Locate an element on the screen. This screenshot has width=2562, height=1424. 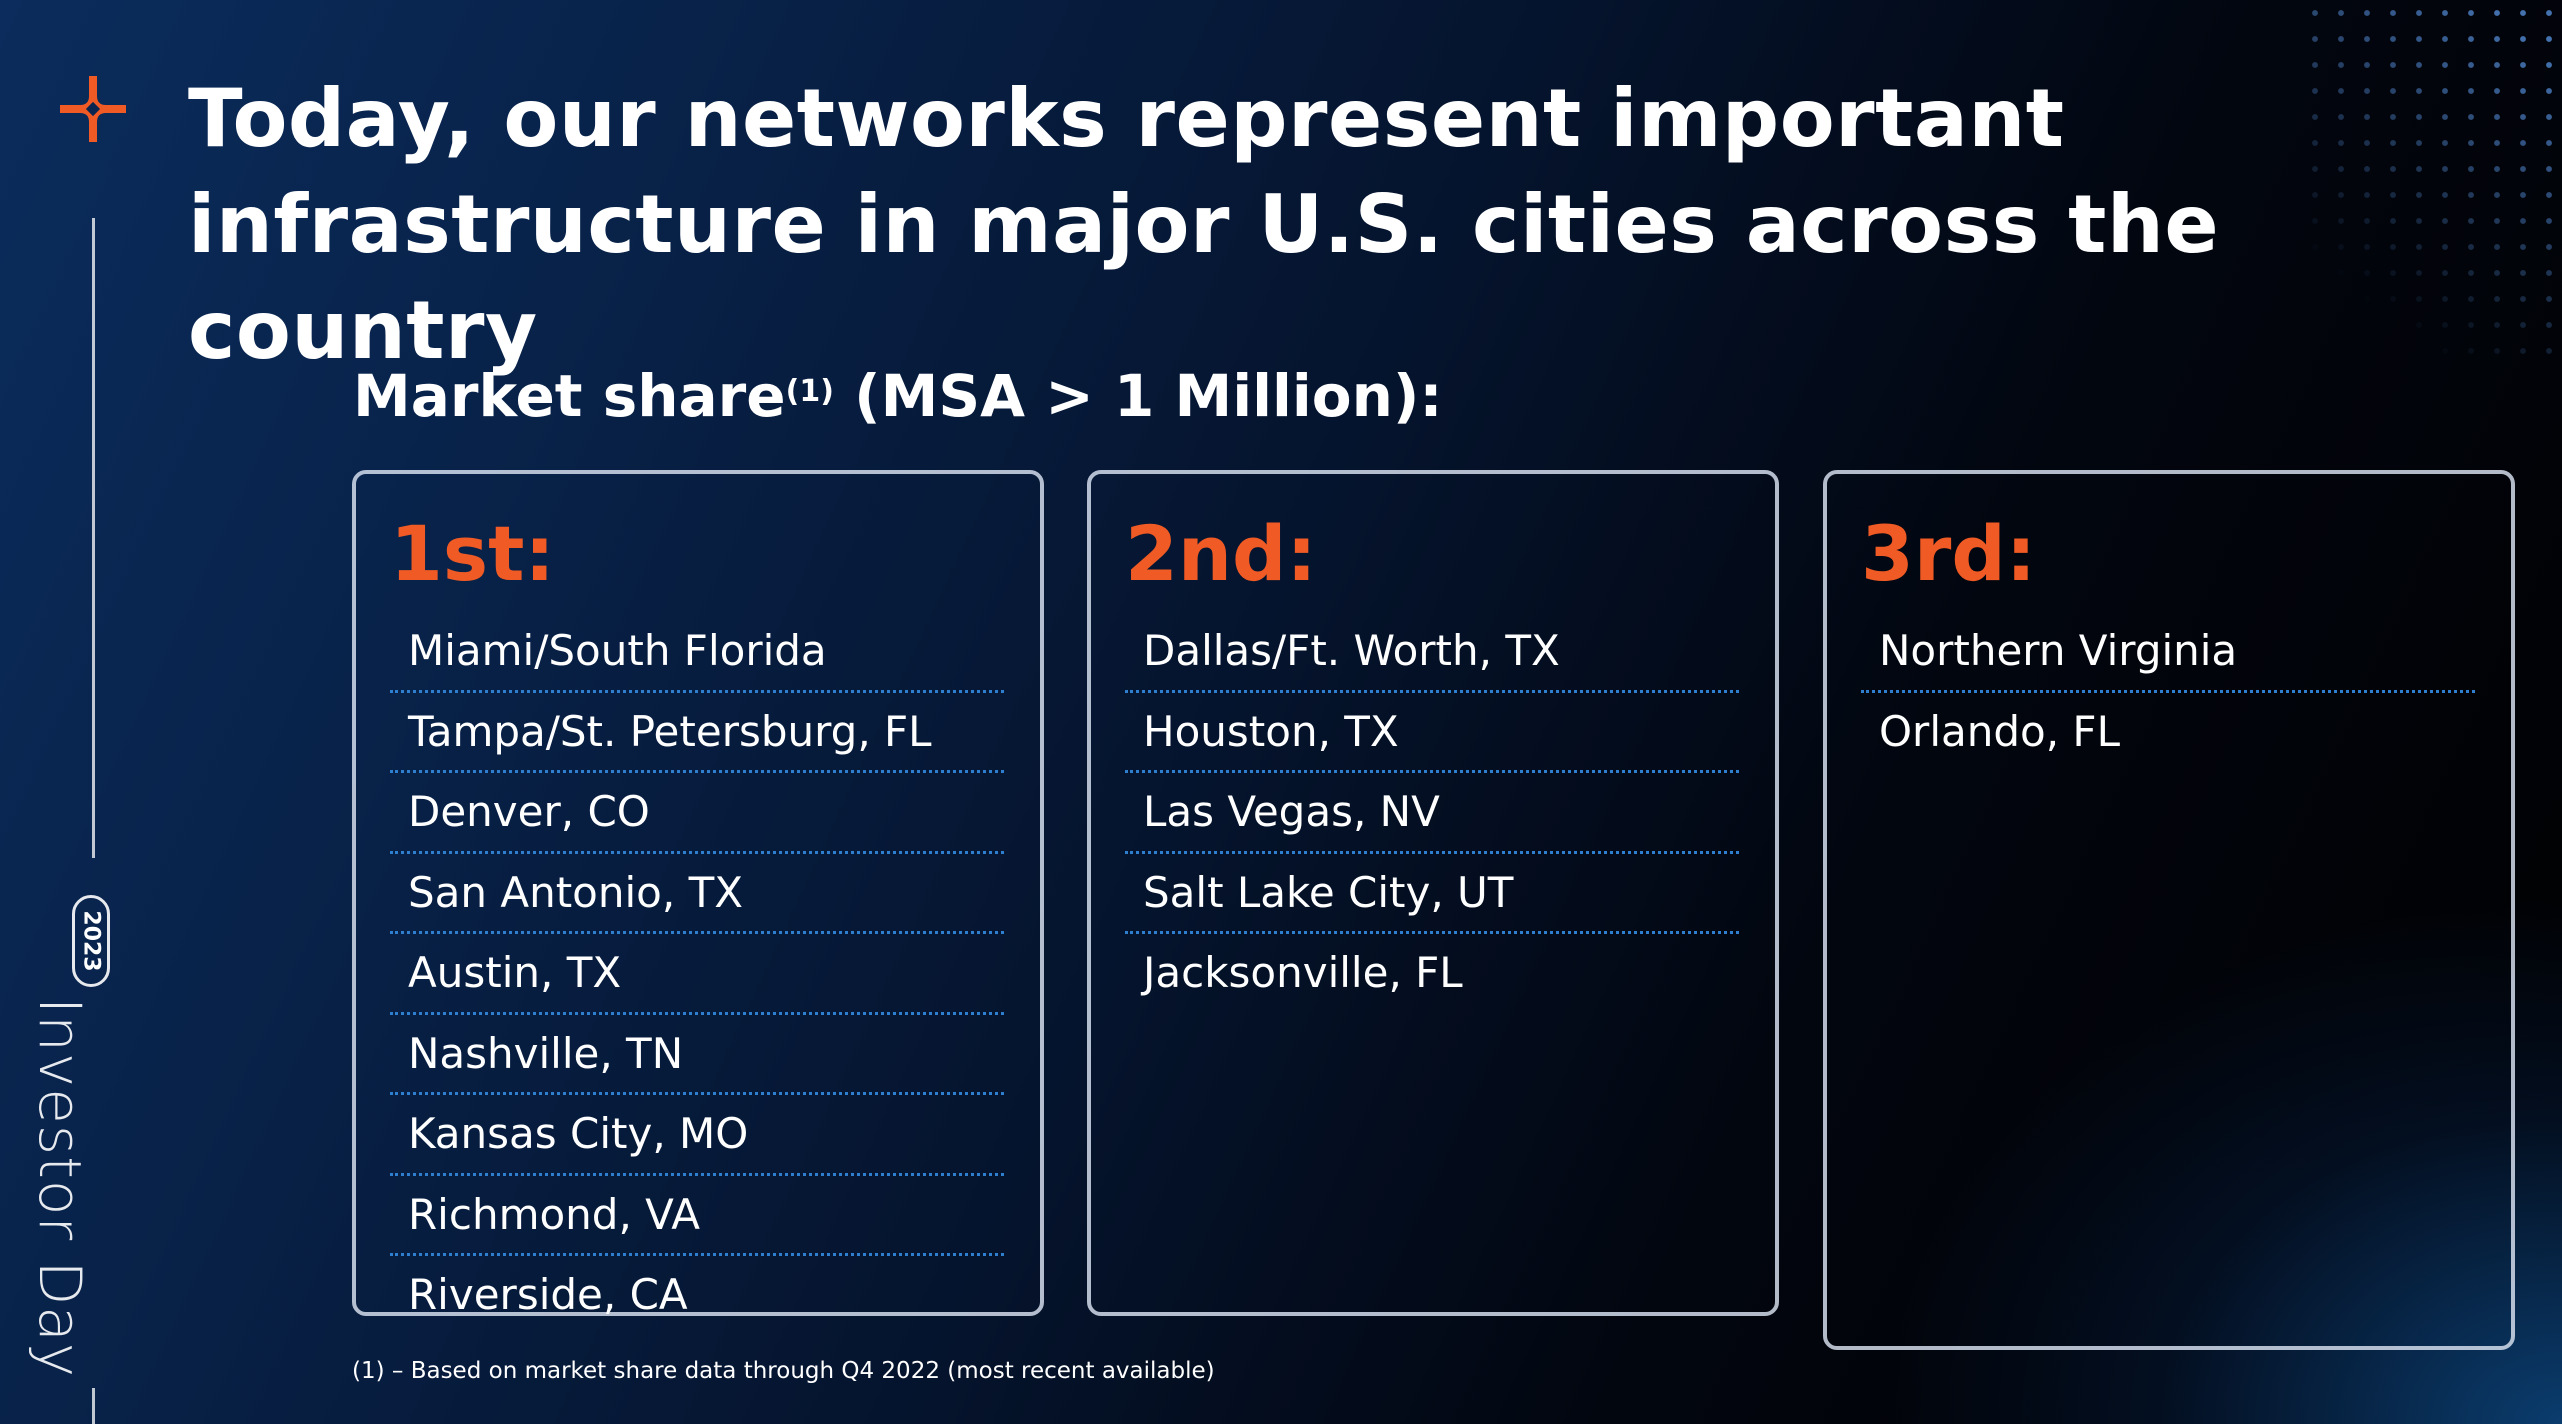
rank-label: 2nd: is located at coordinates (1221, 553).